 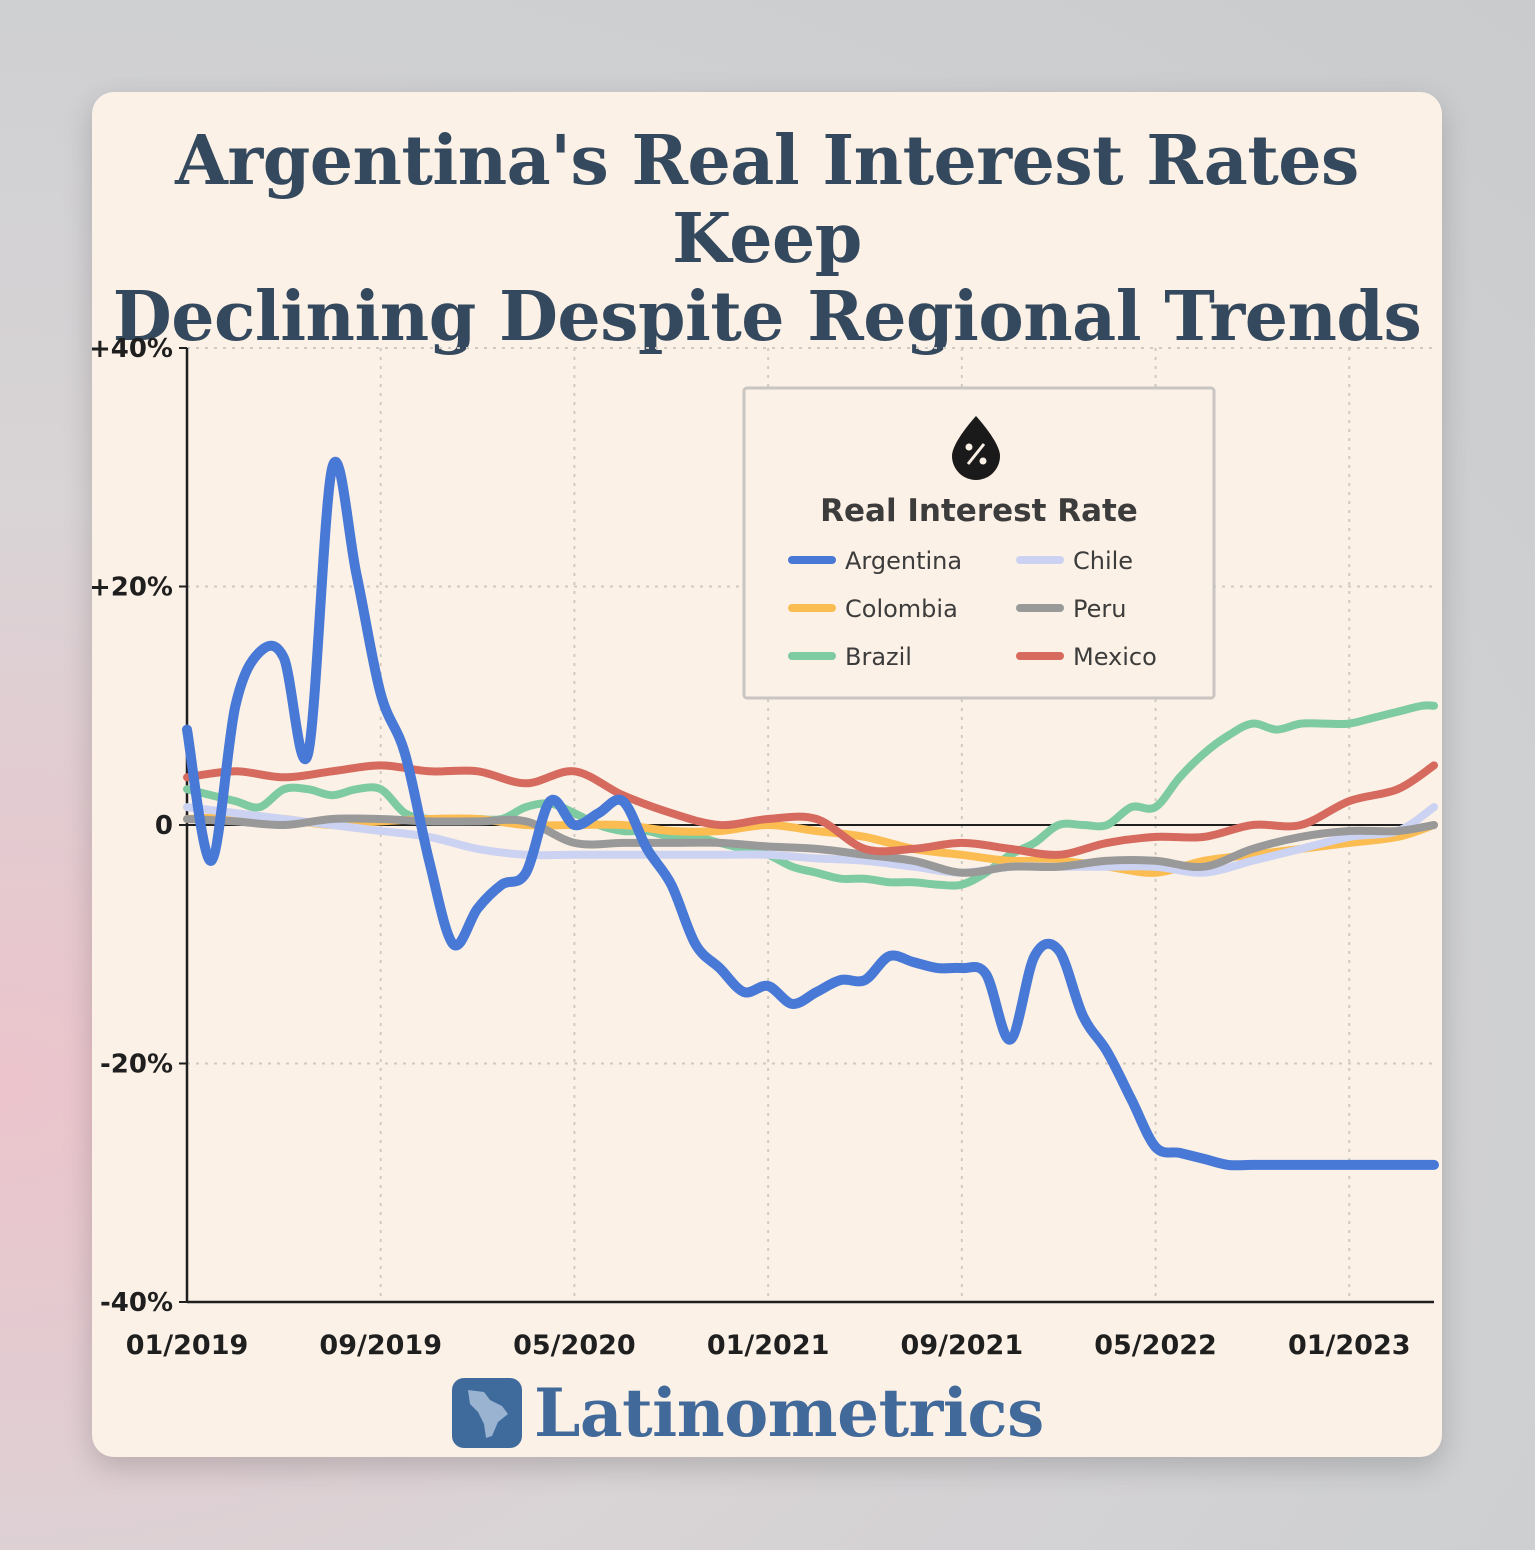 I want to click on x-tick-label: 09/2019, so click(x=380, y=1345).